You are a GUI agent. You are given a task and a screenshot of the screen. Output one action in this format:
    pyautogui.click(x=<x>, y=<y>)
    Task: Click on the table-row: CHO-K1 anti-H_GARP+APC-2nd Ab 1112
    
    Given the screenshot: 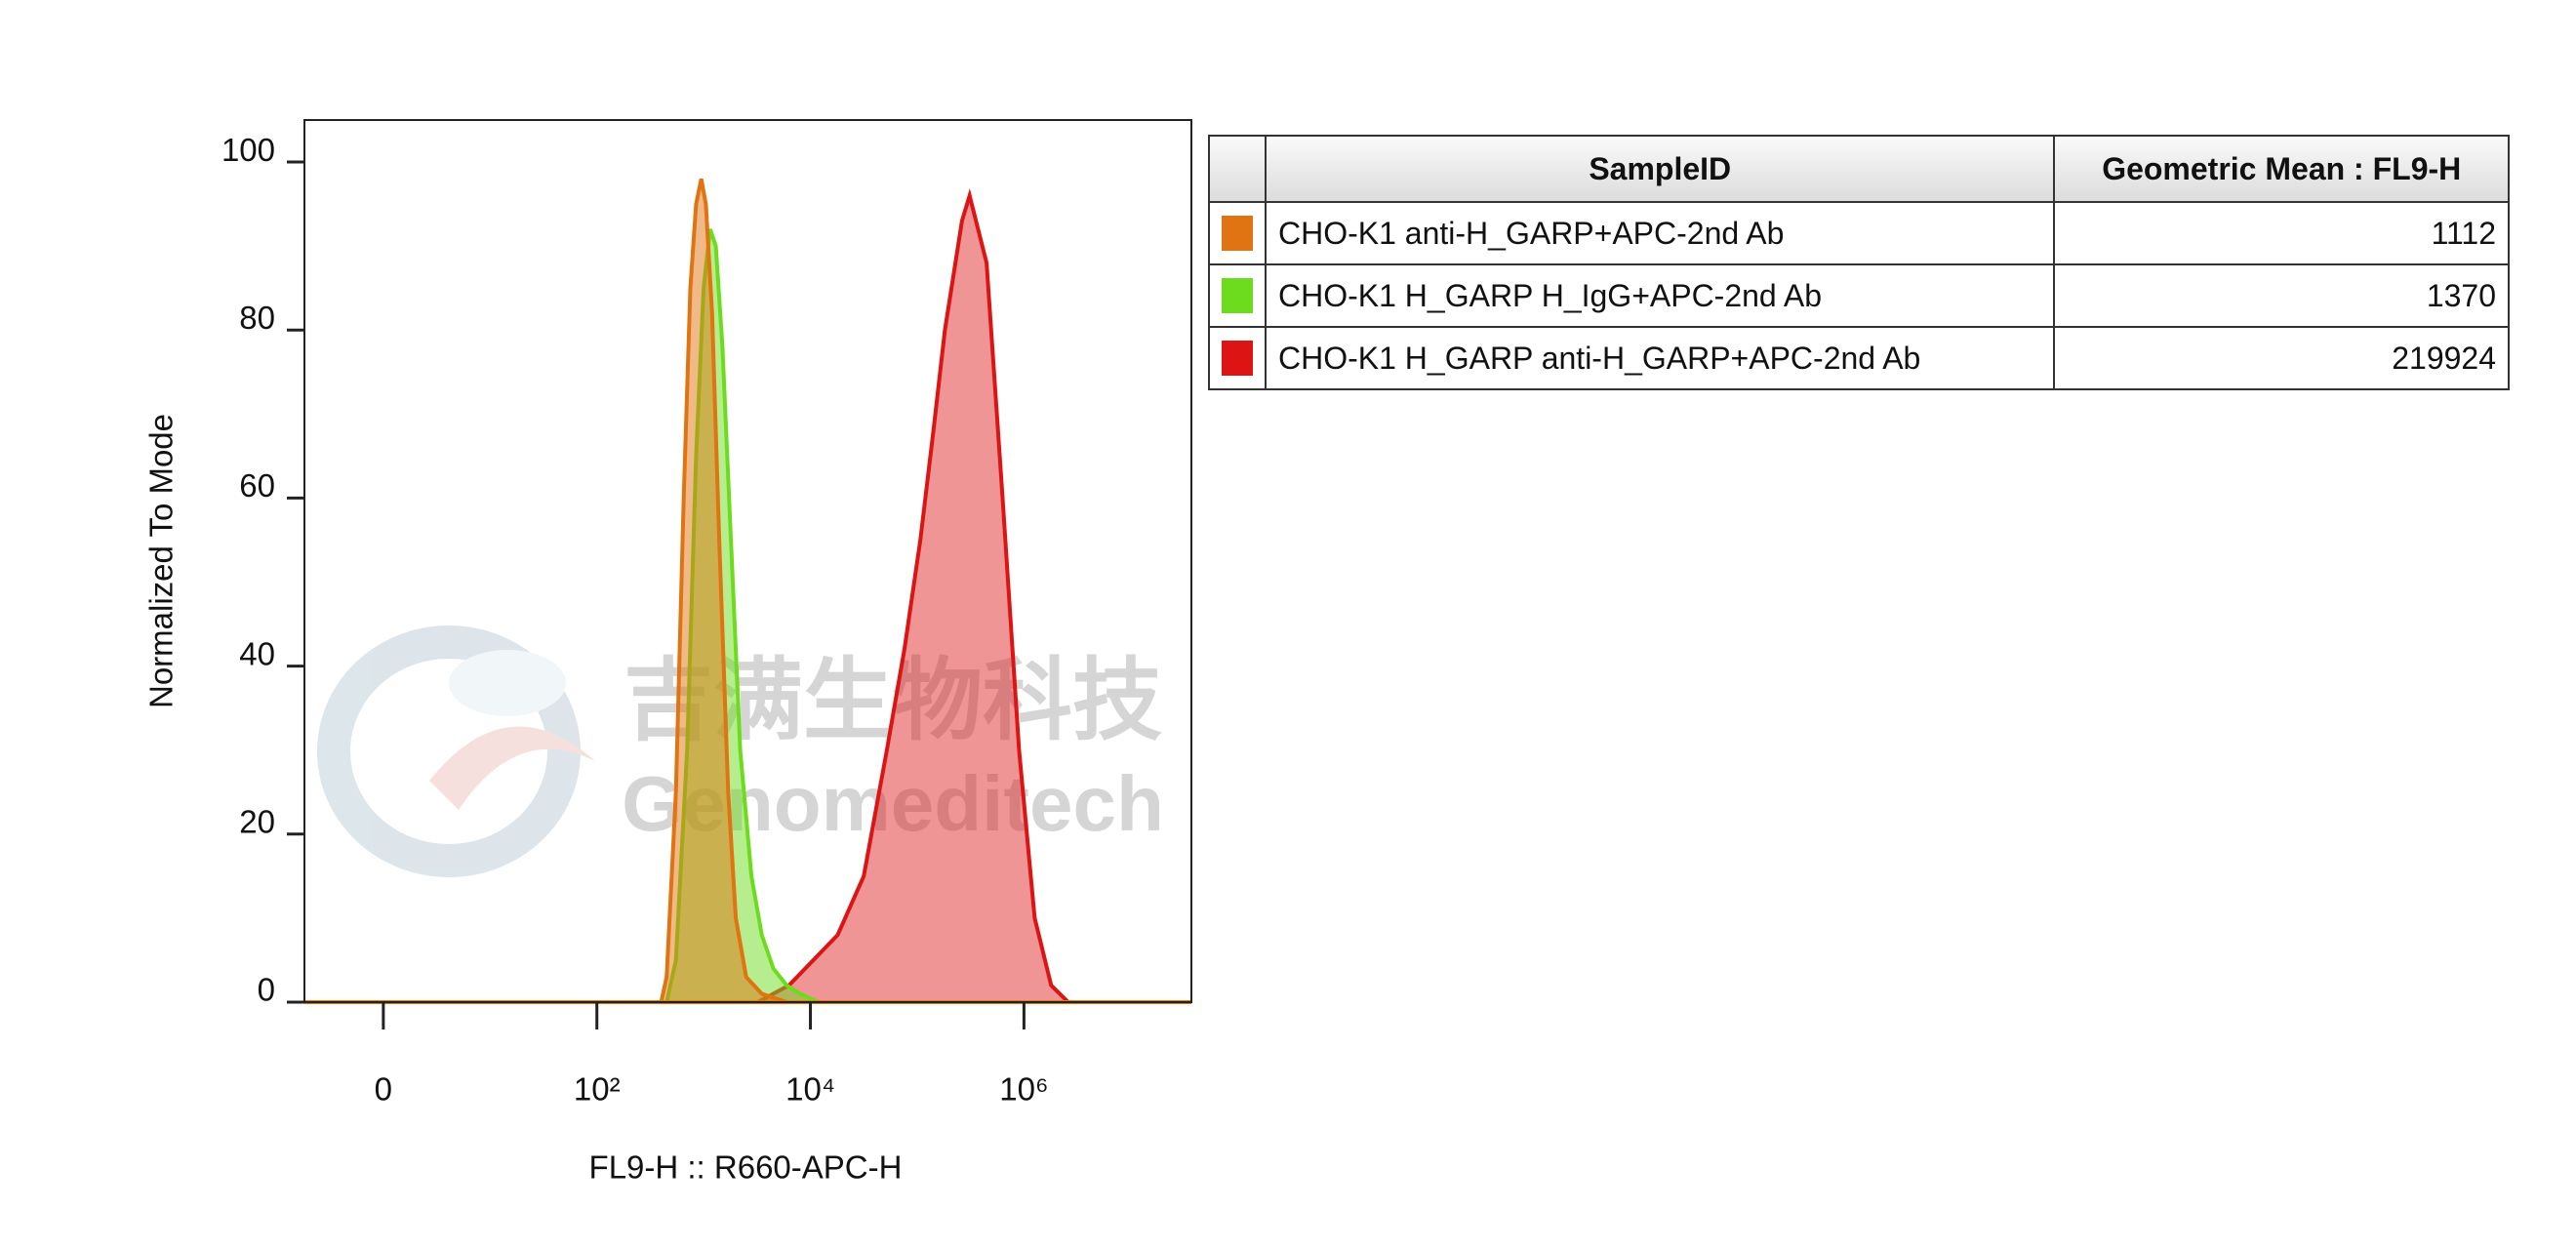 What is the action you would take?
    pyautogui.click(x=1859, y=233)
    